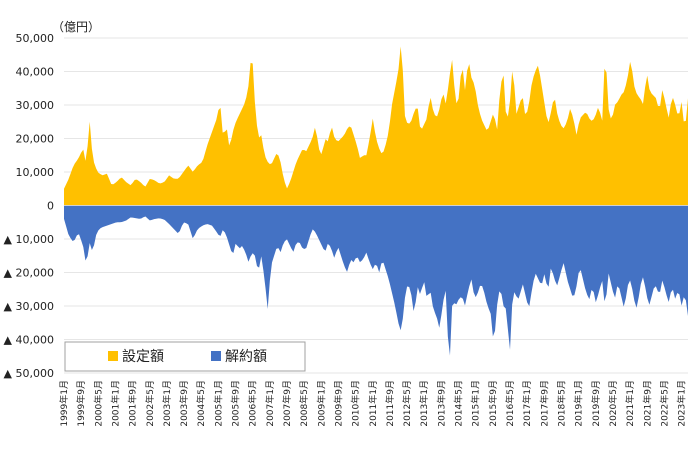 The image size is (691, 458). I want to click on y-tick-label-3: 20,000, so click(35, 139).